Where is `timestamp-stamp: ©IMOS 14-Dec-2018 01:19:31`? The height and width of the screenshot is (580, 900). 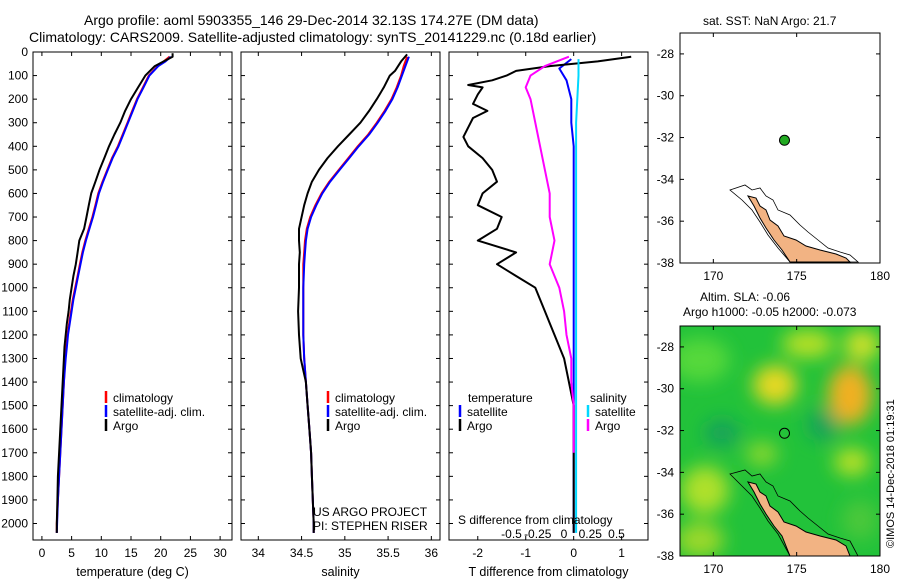
timestamp-stamp: ©IMOS 14-Dec-2018 01:19:31 is located at coordinates (891, 473).